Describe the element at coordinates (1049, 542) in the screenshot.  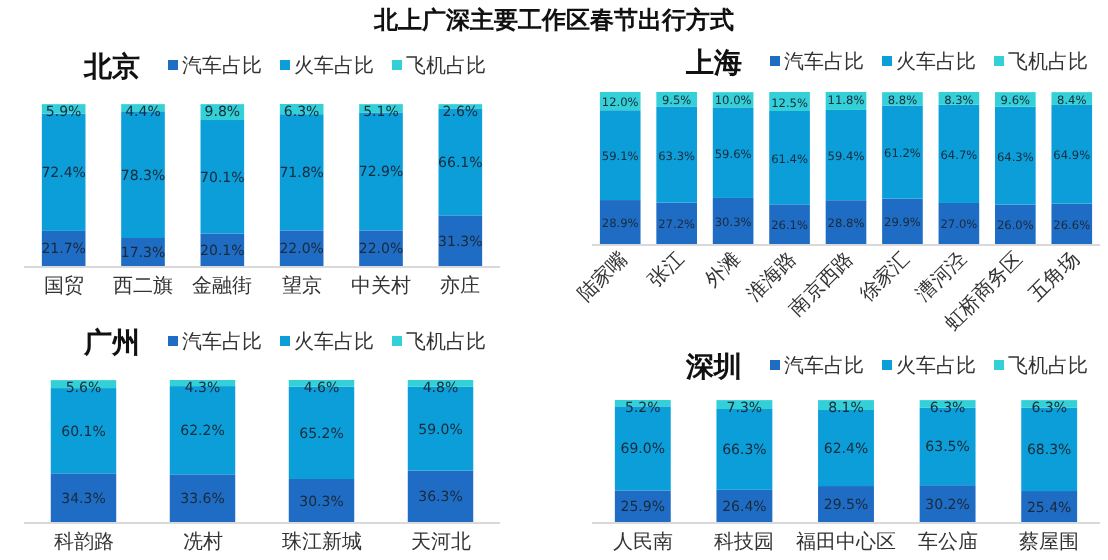
I see `x-tick-label: 蔡屋围` at that location.